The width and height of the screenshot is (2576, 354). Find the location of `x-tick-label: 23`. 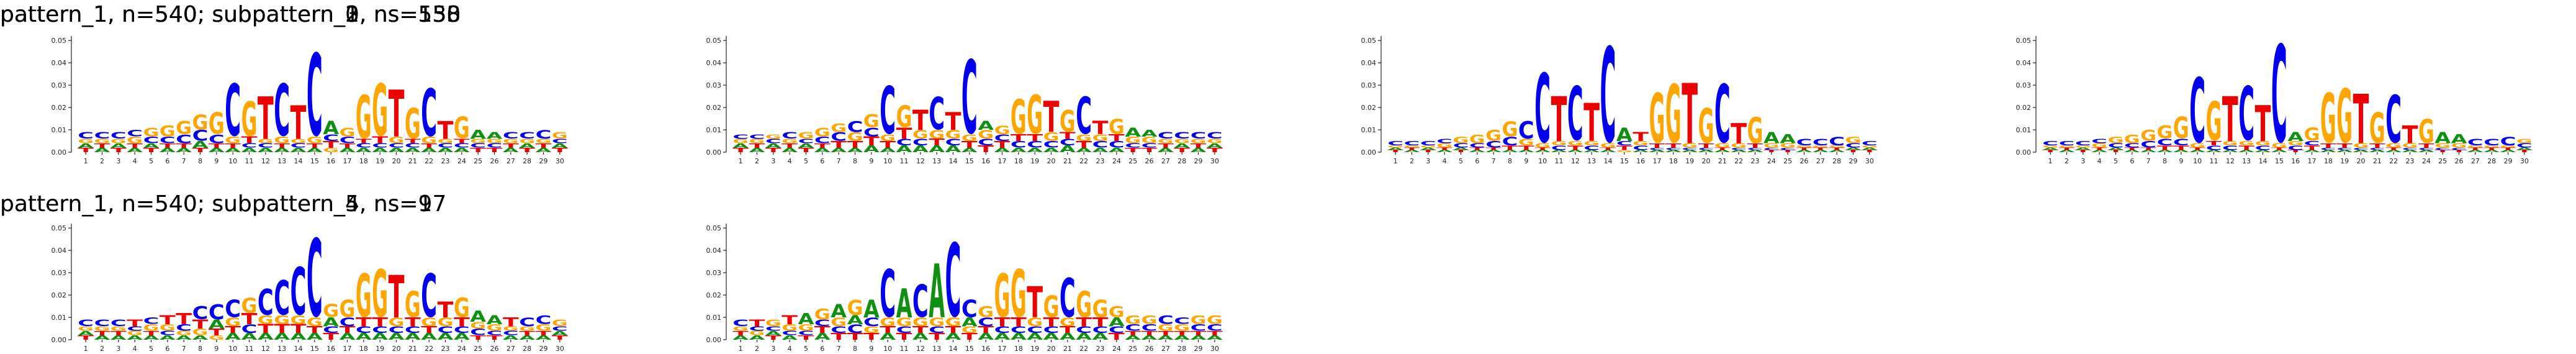

x-tick-label: 23 is located at coordinates (1755, 161).